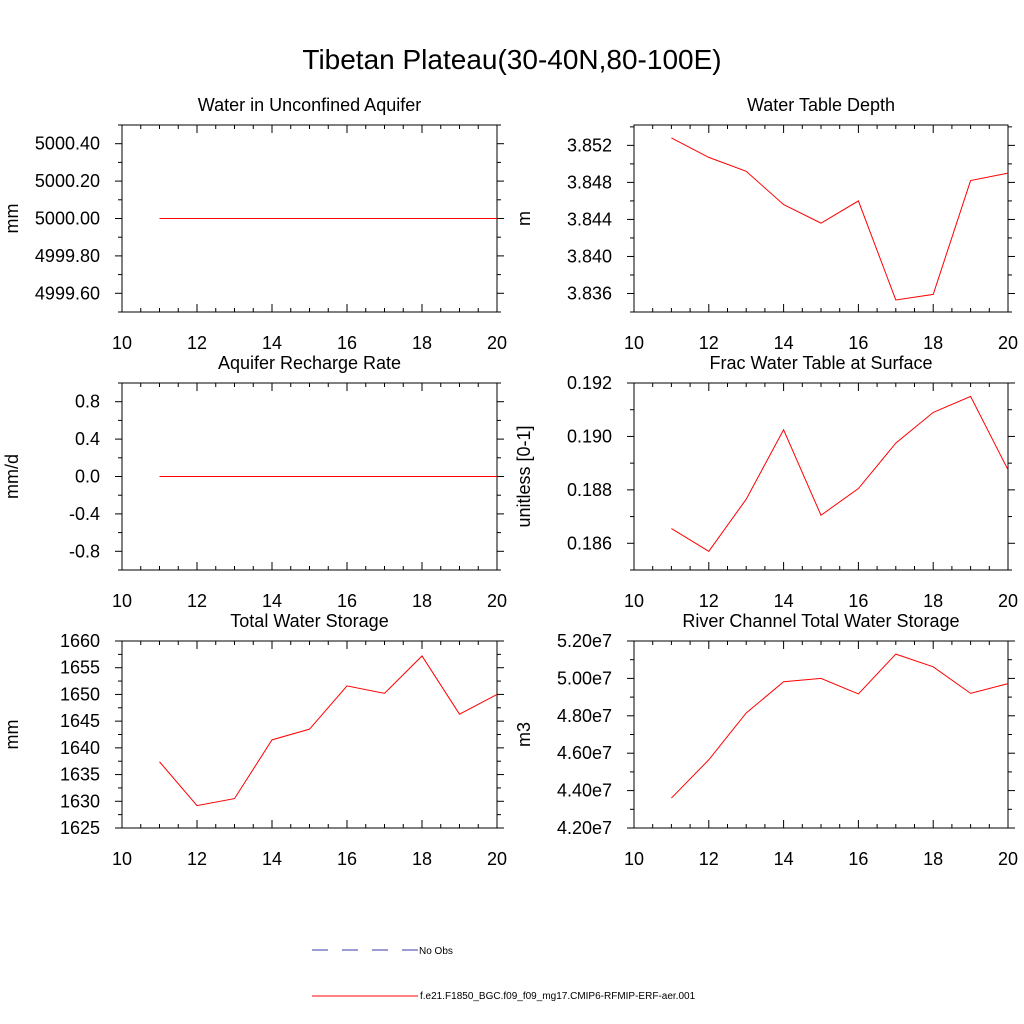 This screenshot has width=1024, height=1024. Describe the element at coordinates (524, 476) in the screenshot. I see `y-axis-label: unitless [0-1]` at that location.